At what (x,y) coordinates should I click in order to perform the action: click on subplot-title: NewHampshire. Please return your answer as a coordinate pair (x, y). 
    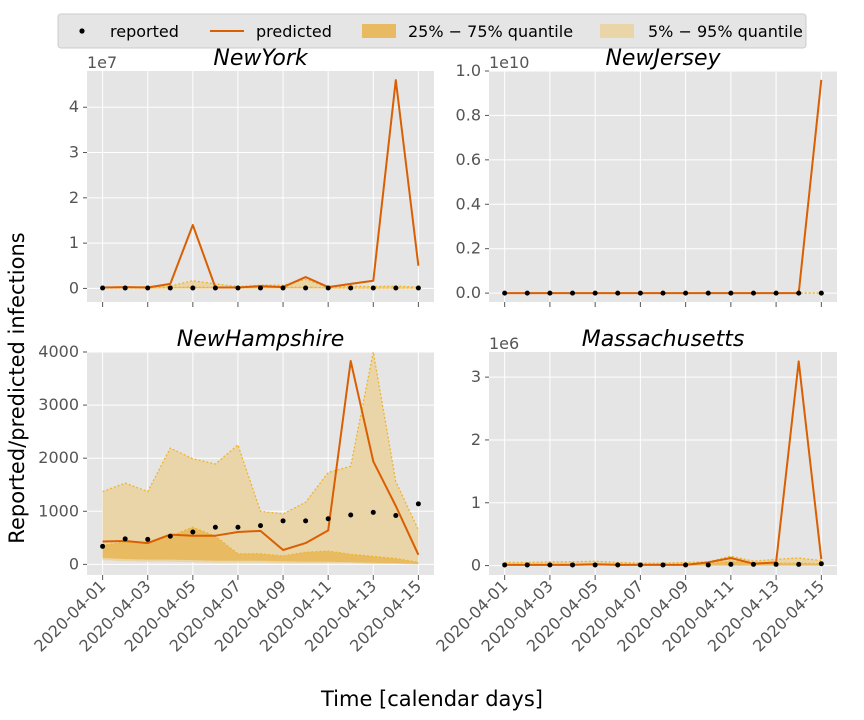
    Looking at the image, I should click on (261, 339).